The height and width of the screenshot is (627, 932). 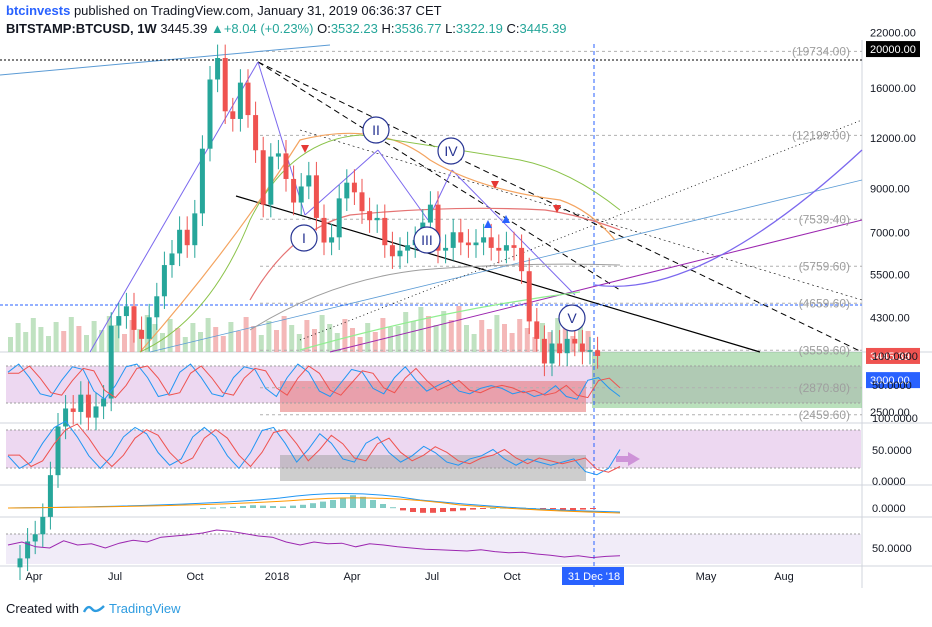 I want to click on sma-lightgreen-line, so click(x=440, y=321).